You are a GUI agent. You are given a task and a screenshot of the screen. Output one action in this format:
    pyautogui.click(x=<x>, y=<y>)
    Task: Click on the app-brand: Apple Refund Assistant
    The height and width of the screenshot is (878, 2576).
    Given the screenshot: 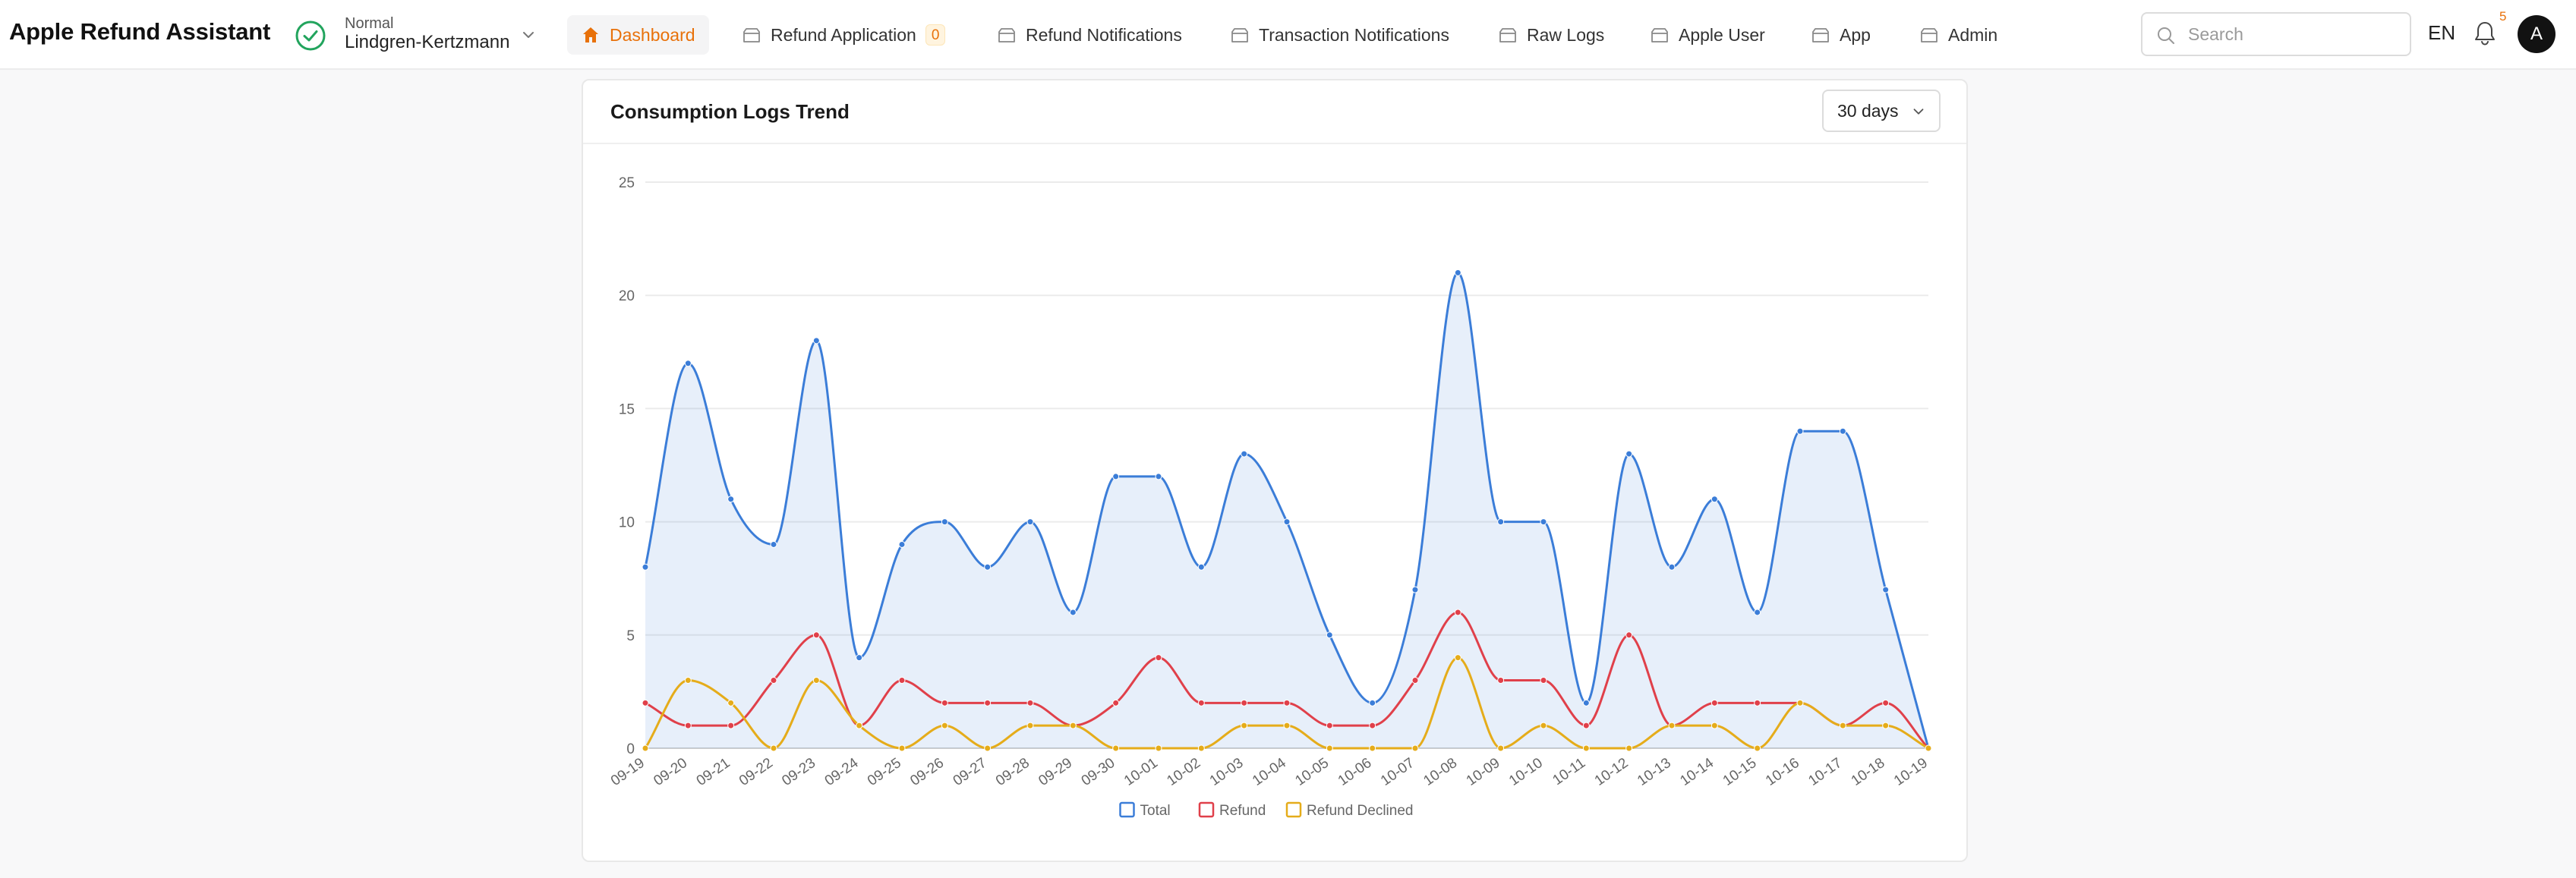 What is the action you would take?
    pyautogui.click(x=140, y=32)
    